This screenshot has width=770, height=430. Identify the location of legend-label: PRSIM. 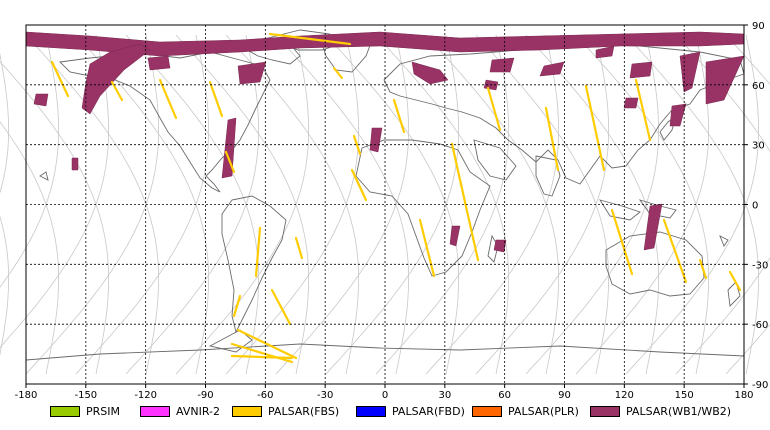
(103, 411).